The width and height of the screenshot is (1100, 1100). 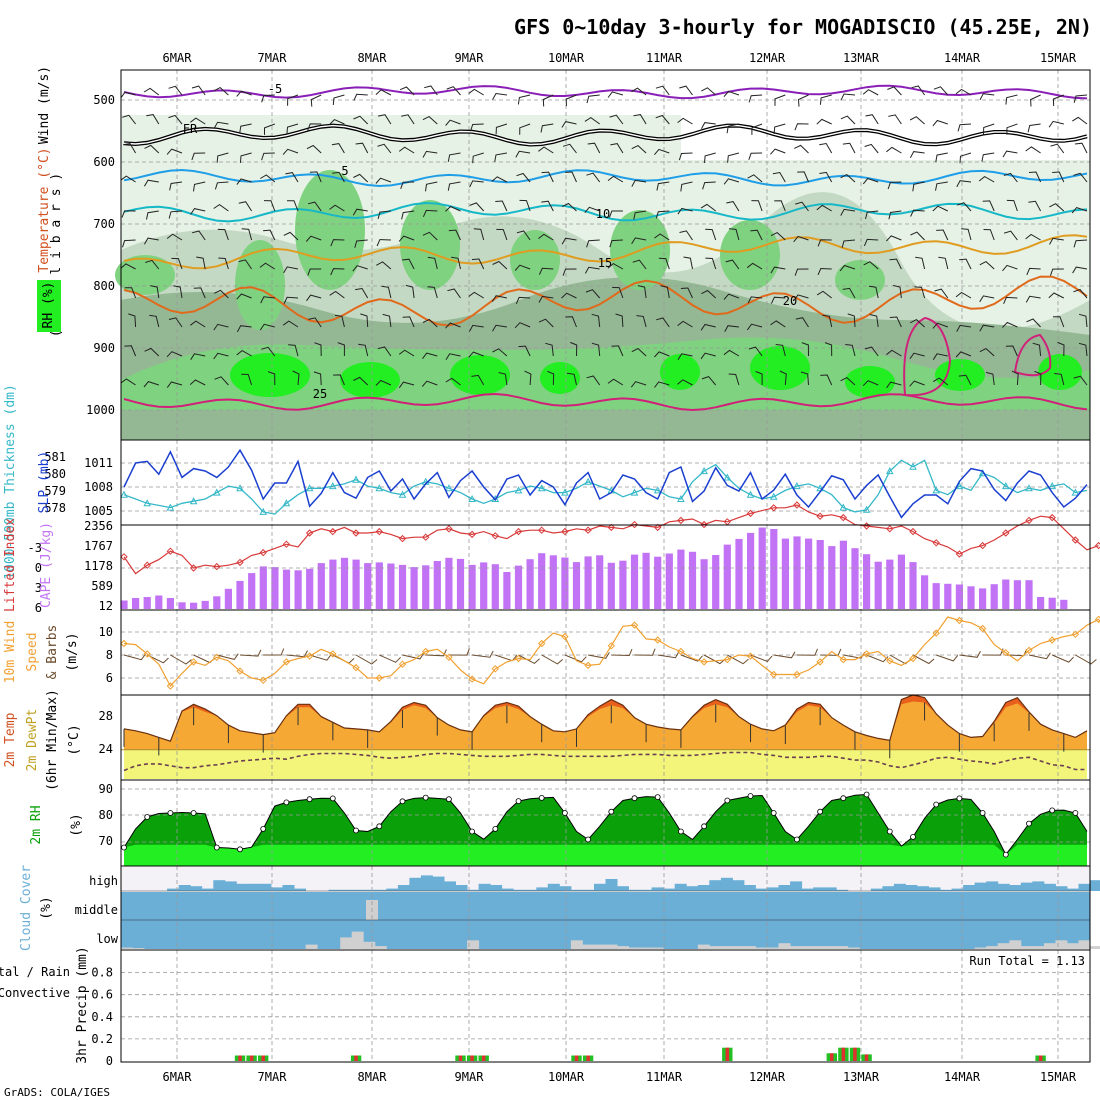 What do you see at coordinates (273, 58) in the screenshot?
I see `x-tick-top-7MAR: 7MAR` at bounding box center [273, 58].